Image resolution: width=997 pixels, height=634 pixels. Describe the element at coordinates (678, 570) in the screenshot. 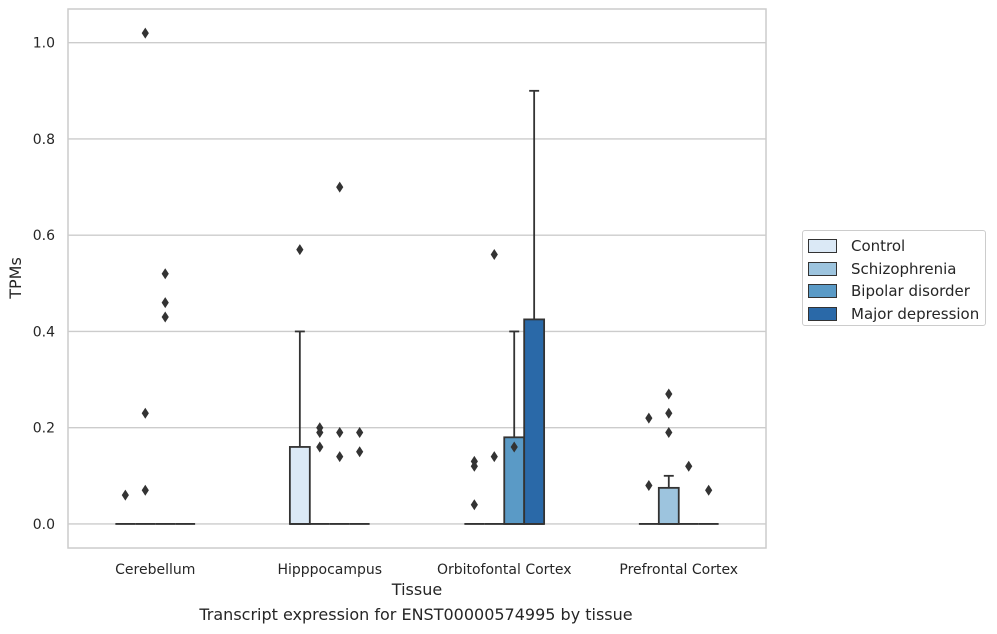

I see `x-tick-label: Prefrontal Cortex` at that location.